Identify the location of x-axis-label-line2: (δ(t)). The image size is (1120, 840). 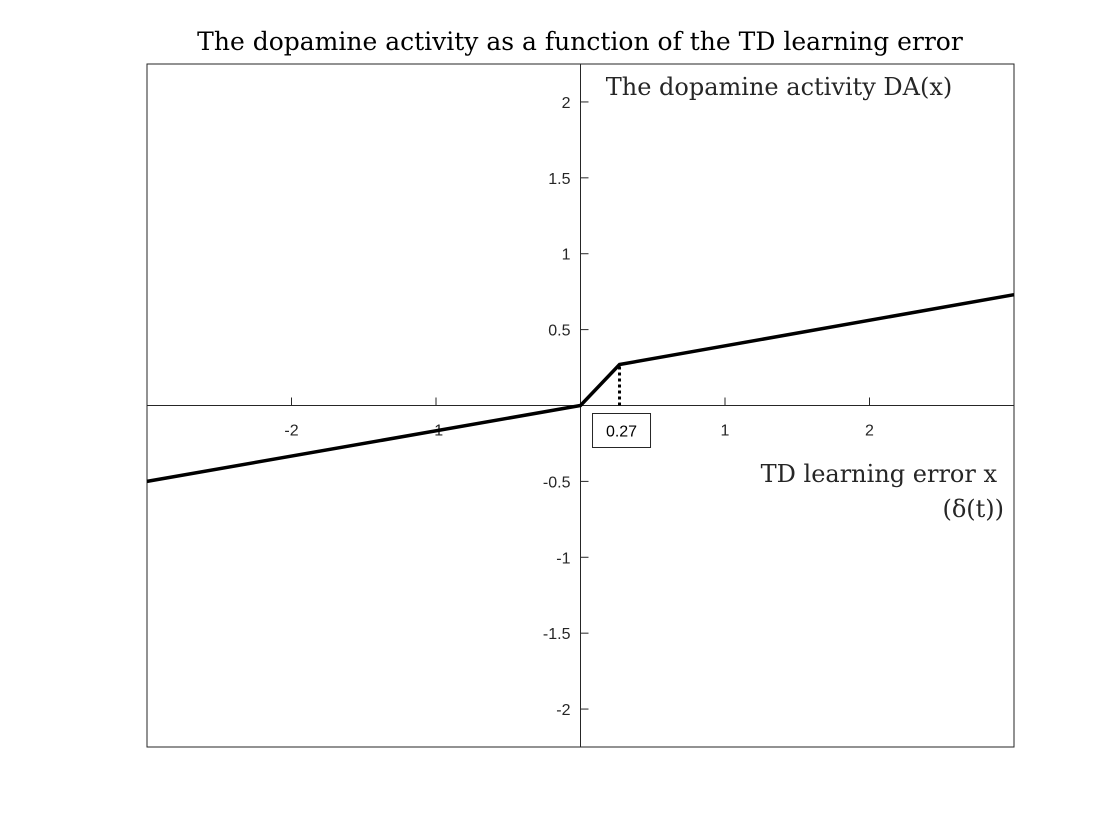
(973, 509).